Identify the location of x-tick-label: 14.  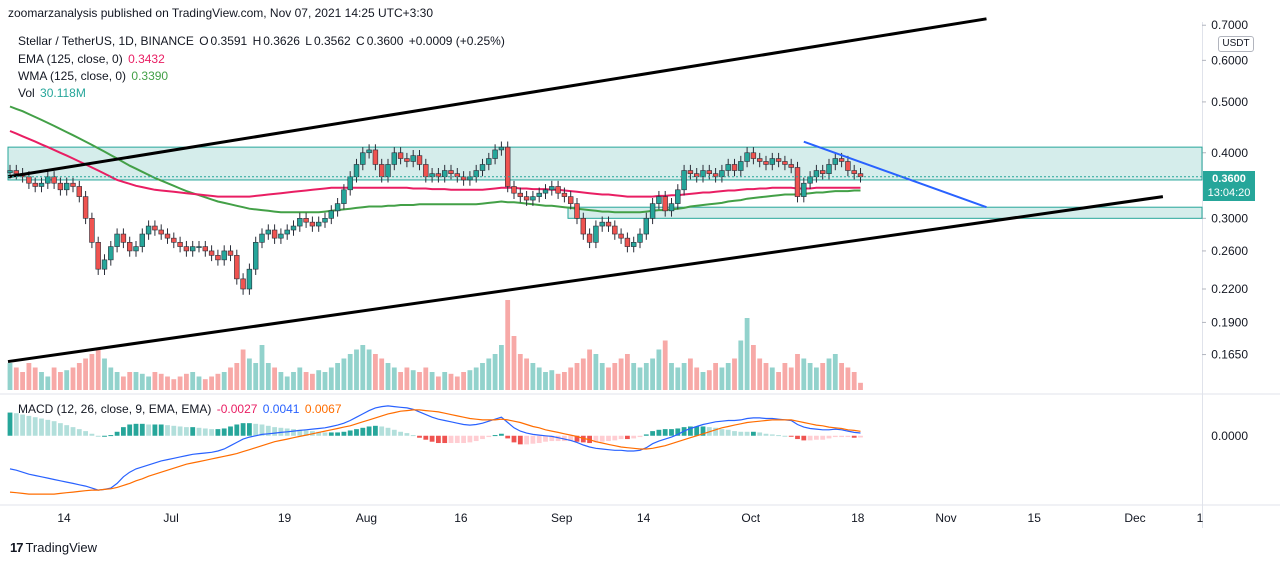
(64, 518).